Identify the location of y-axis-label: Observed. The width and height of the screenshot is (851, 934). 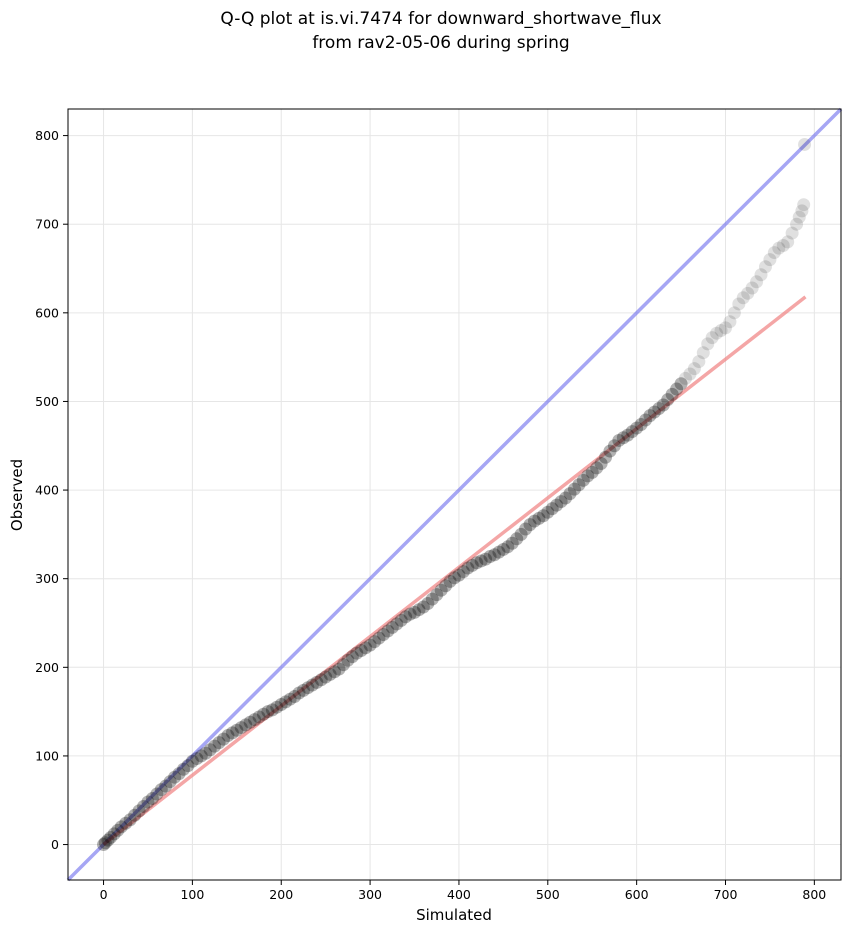
(17, 495).